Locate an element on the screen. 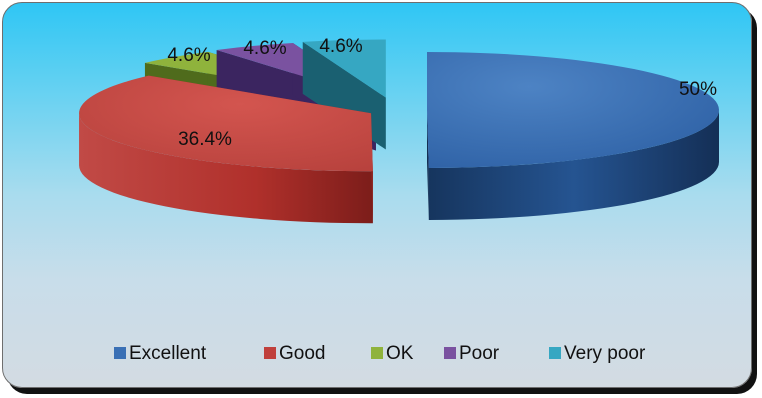 This screenshot has width=762, height=398. legend-item-poor: Poor is located at coordinates (472, 353).